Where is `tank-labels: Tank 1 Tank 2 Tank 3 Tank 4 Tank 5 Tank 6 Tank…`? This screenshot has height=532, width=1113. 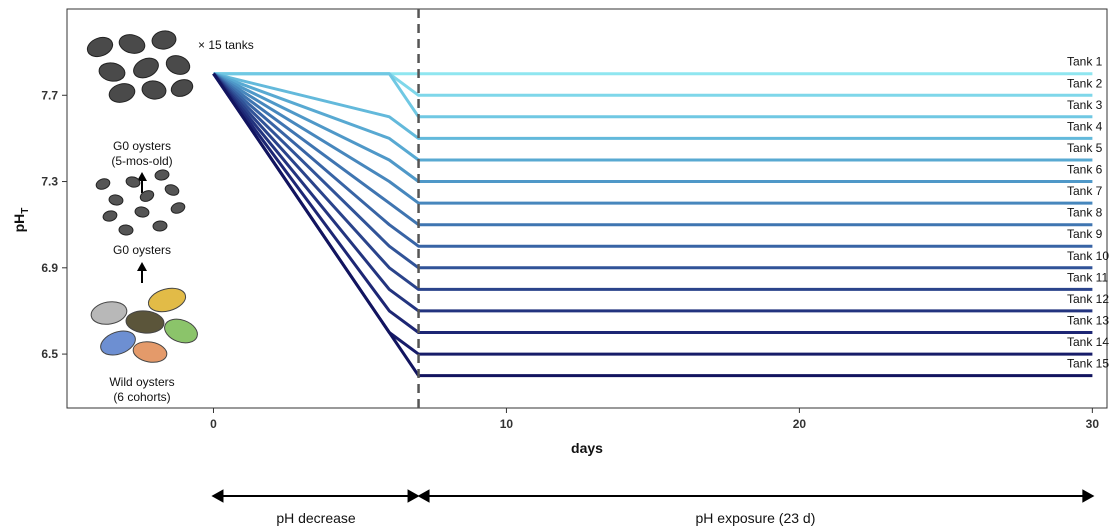 tank-labels: Tank 1 Tank 2 Tank 3 Tank 4 Tank 5 Tank 6 Tank… is located at coordinates (1088, 213).